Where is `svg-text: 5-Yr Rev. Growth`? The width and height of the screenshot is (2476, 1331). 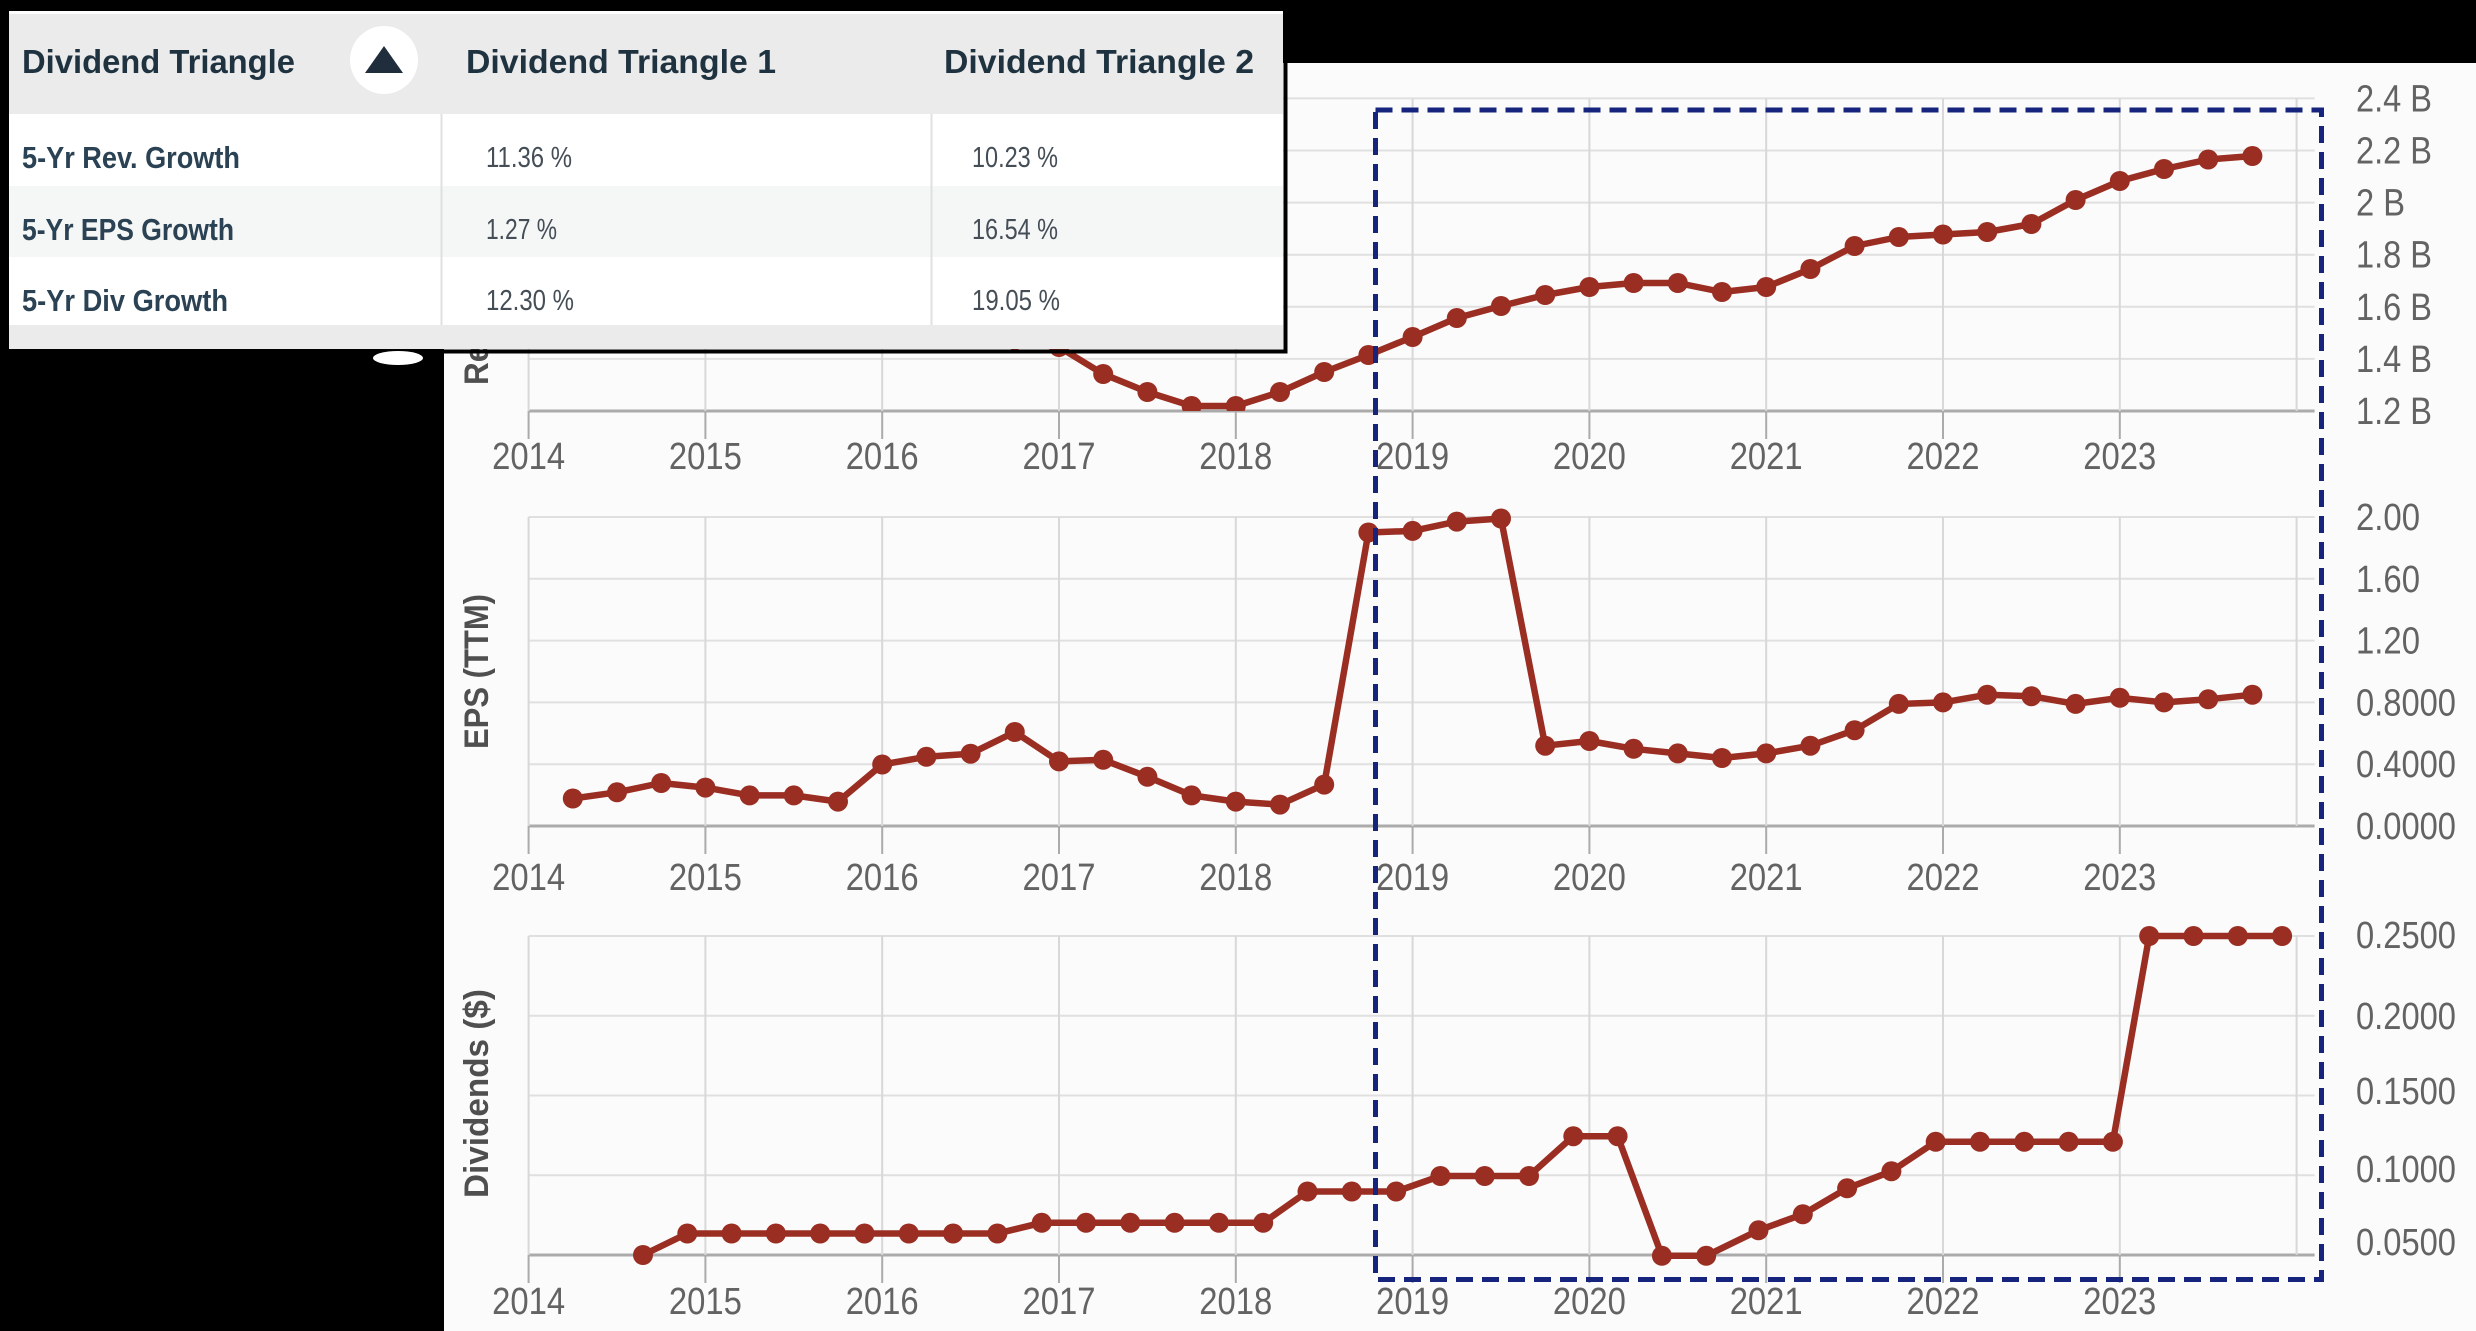
svg-text: 5-Yr Rev. Growth is located at coordinates (131, 157).